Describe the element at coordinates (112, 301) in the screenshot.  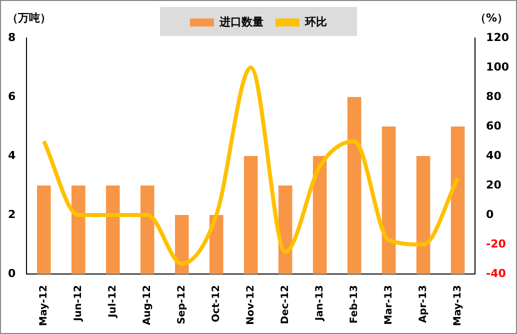
I see `x-tick-label: Jul-12` at that location.